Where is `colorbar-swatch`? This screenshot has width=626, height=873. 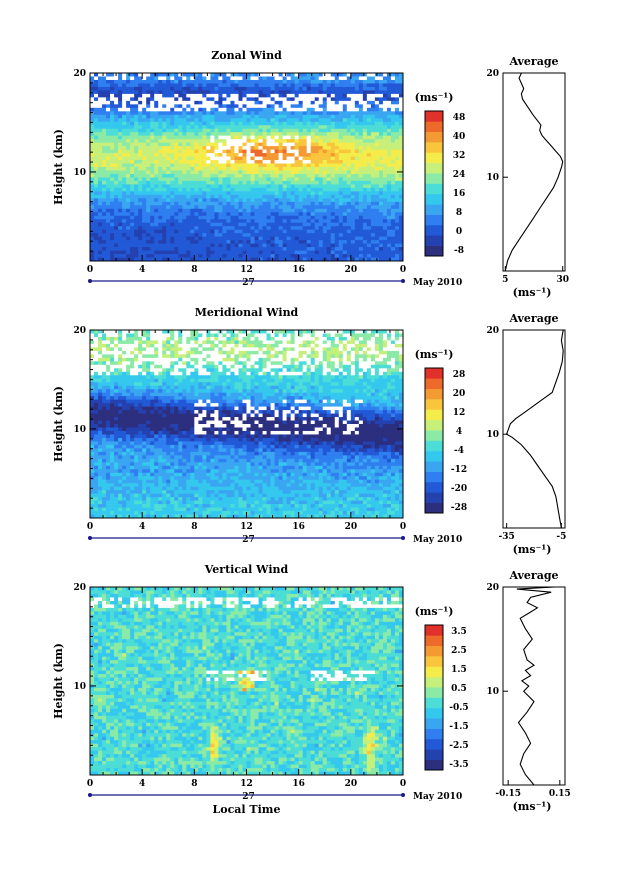
colorbar-swatch is located at coordinates (434, 158).